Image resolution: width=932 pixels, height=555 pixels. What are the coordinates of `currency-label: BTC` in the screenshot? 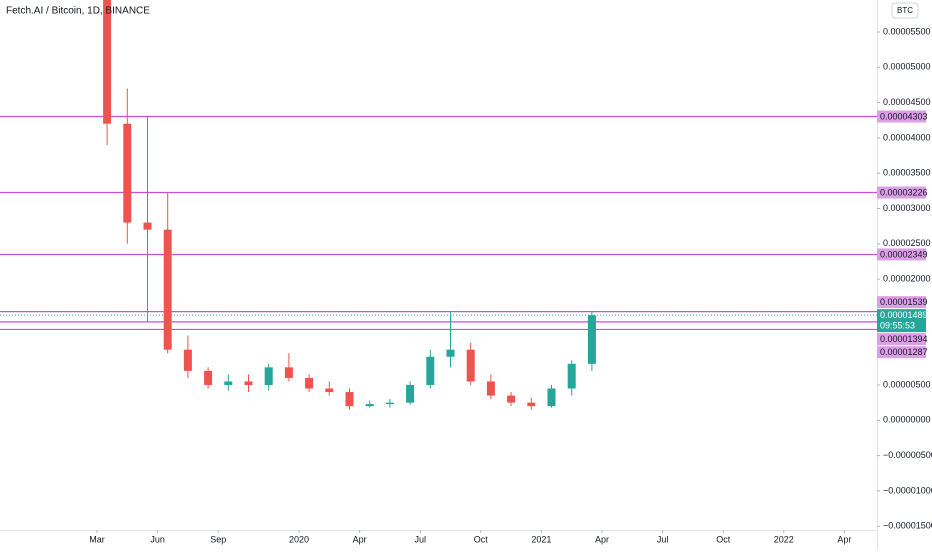 It's located at (905, 10).